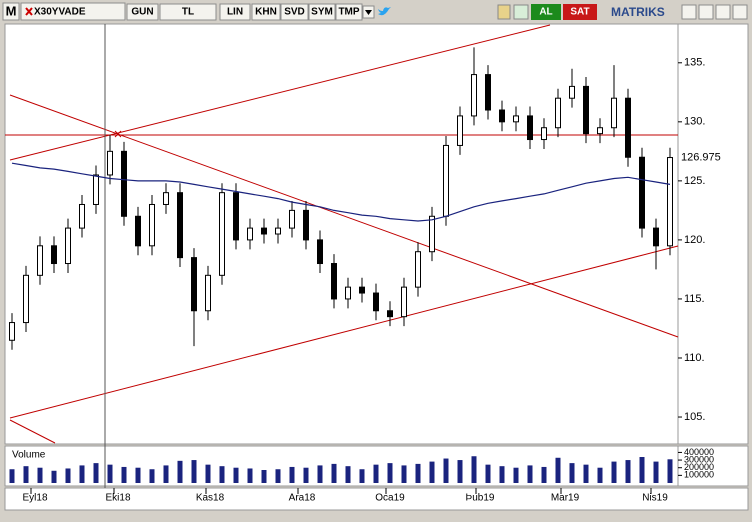  What do you see at coordinates (480, 498) in the screenshot?
I see `x-tick-label: Þub19` at bounding box center [480, 498].